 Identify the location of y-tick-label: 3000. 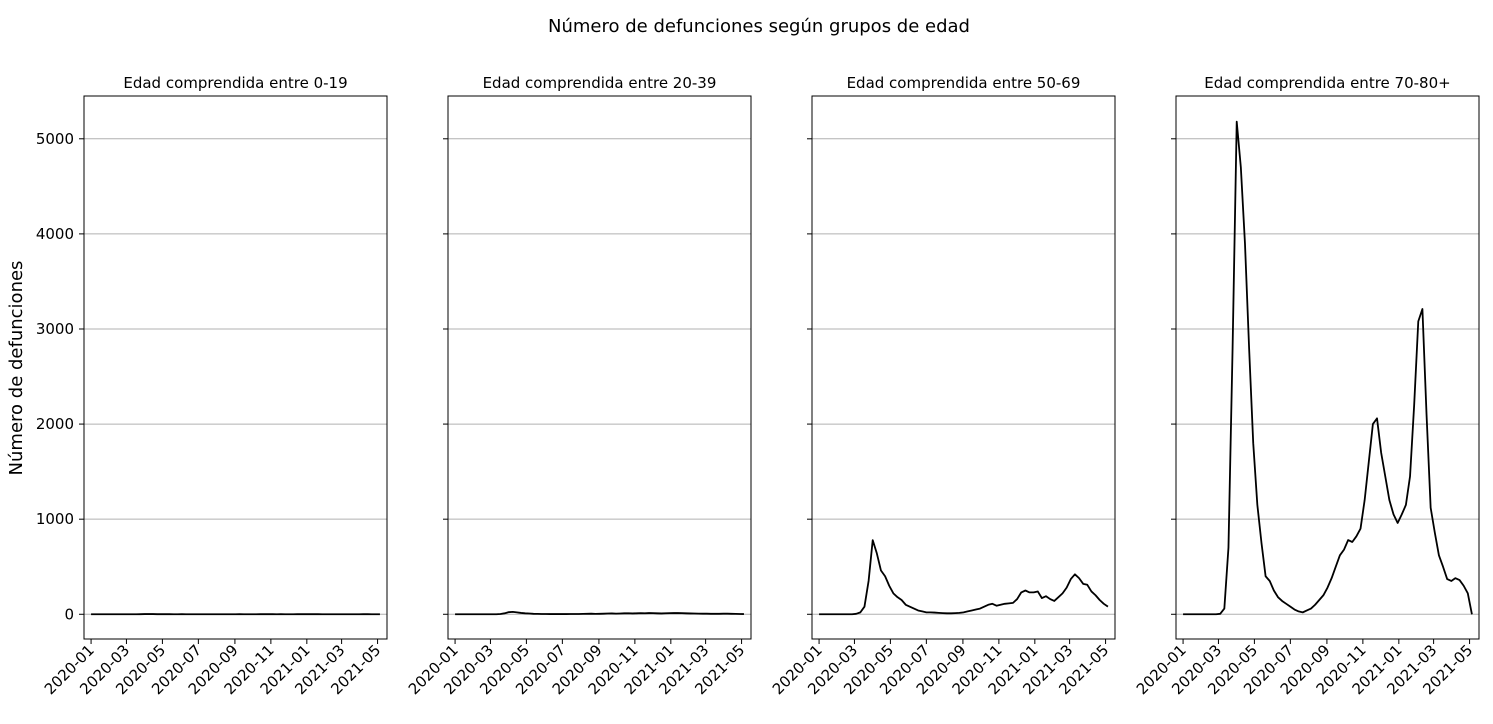
(55, 329).